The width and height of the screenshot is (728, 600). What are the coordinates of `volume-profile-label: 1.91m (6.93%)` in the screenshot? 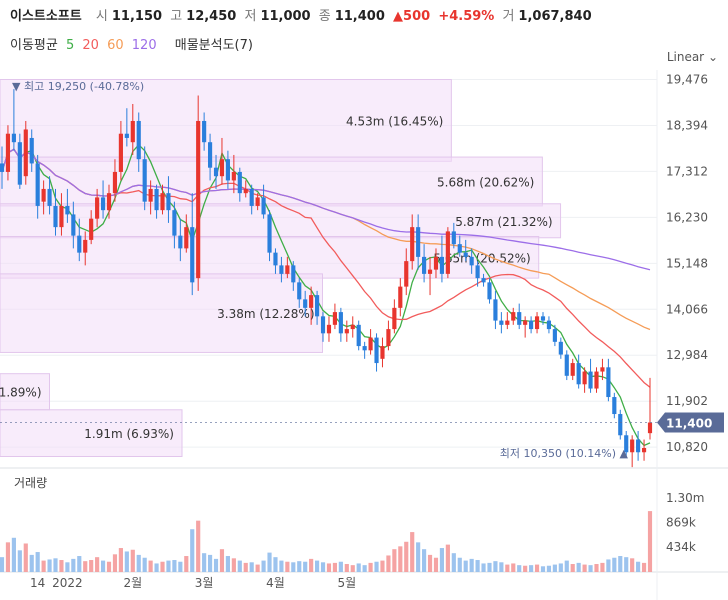 It's located at (129, 434).